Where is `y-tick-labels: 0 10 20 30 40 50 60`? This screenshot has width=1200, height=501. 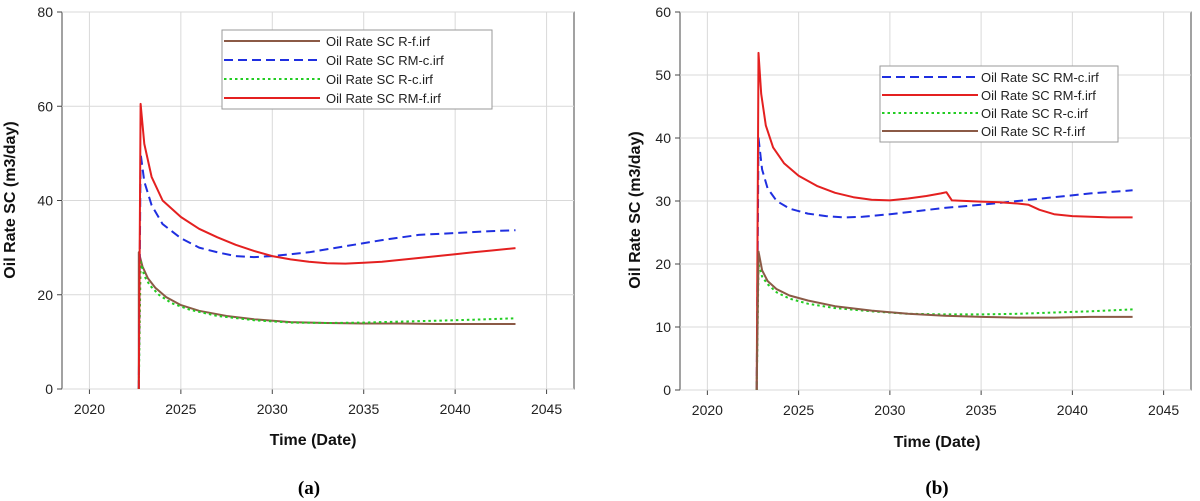 y-tick-labels: 0 10 20 30 40 50 60 is located at coordinates (663, 201).